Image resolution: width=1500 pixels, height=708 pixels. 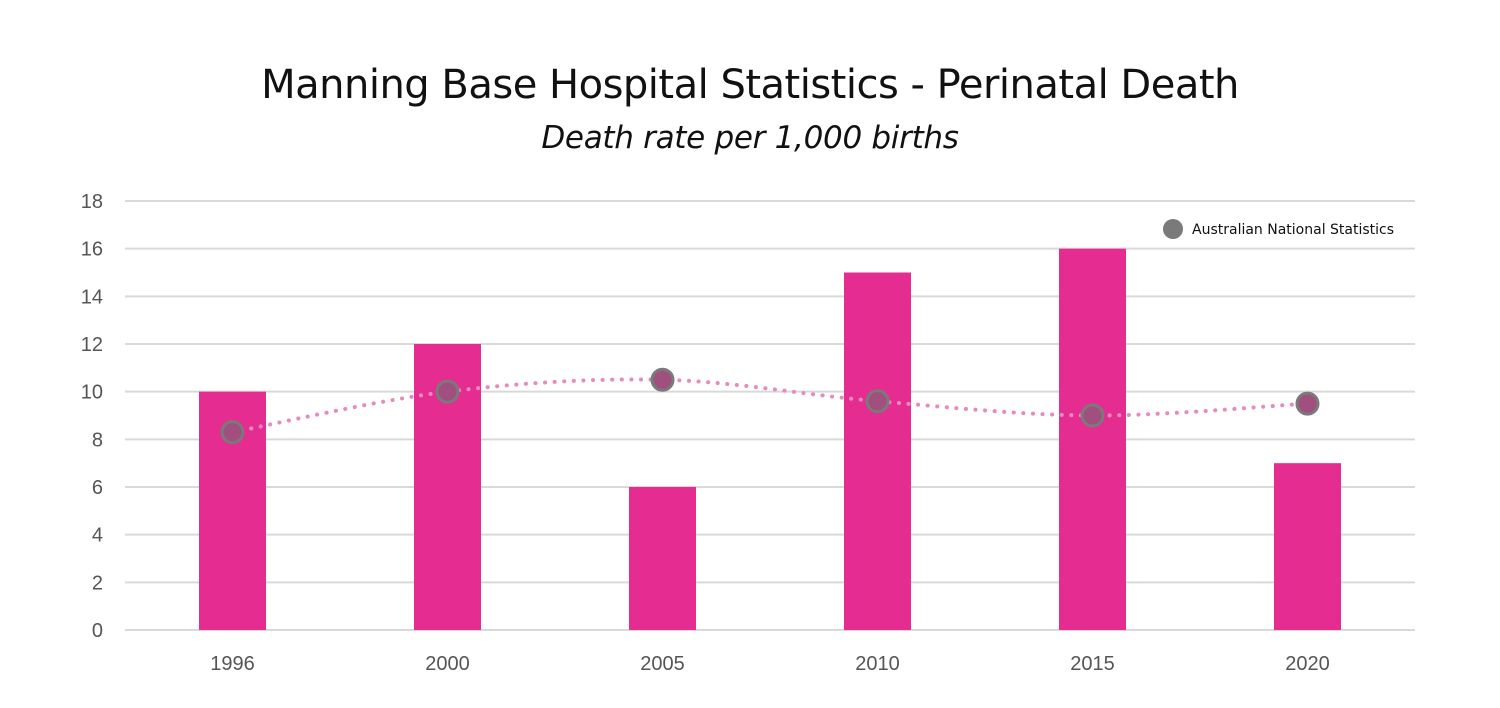 I want to click on x-tick-label: 2005, so click(x=662, y=664).